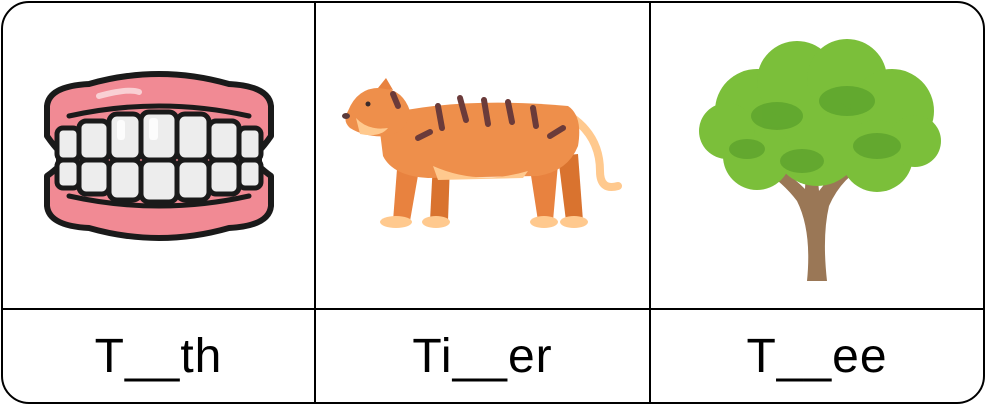 This screenshot has width=988, height=407. I want to click on tree-icon, so click(820, 159).